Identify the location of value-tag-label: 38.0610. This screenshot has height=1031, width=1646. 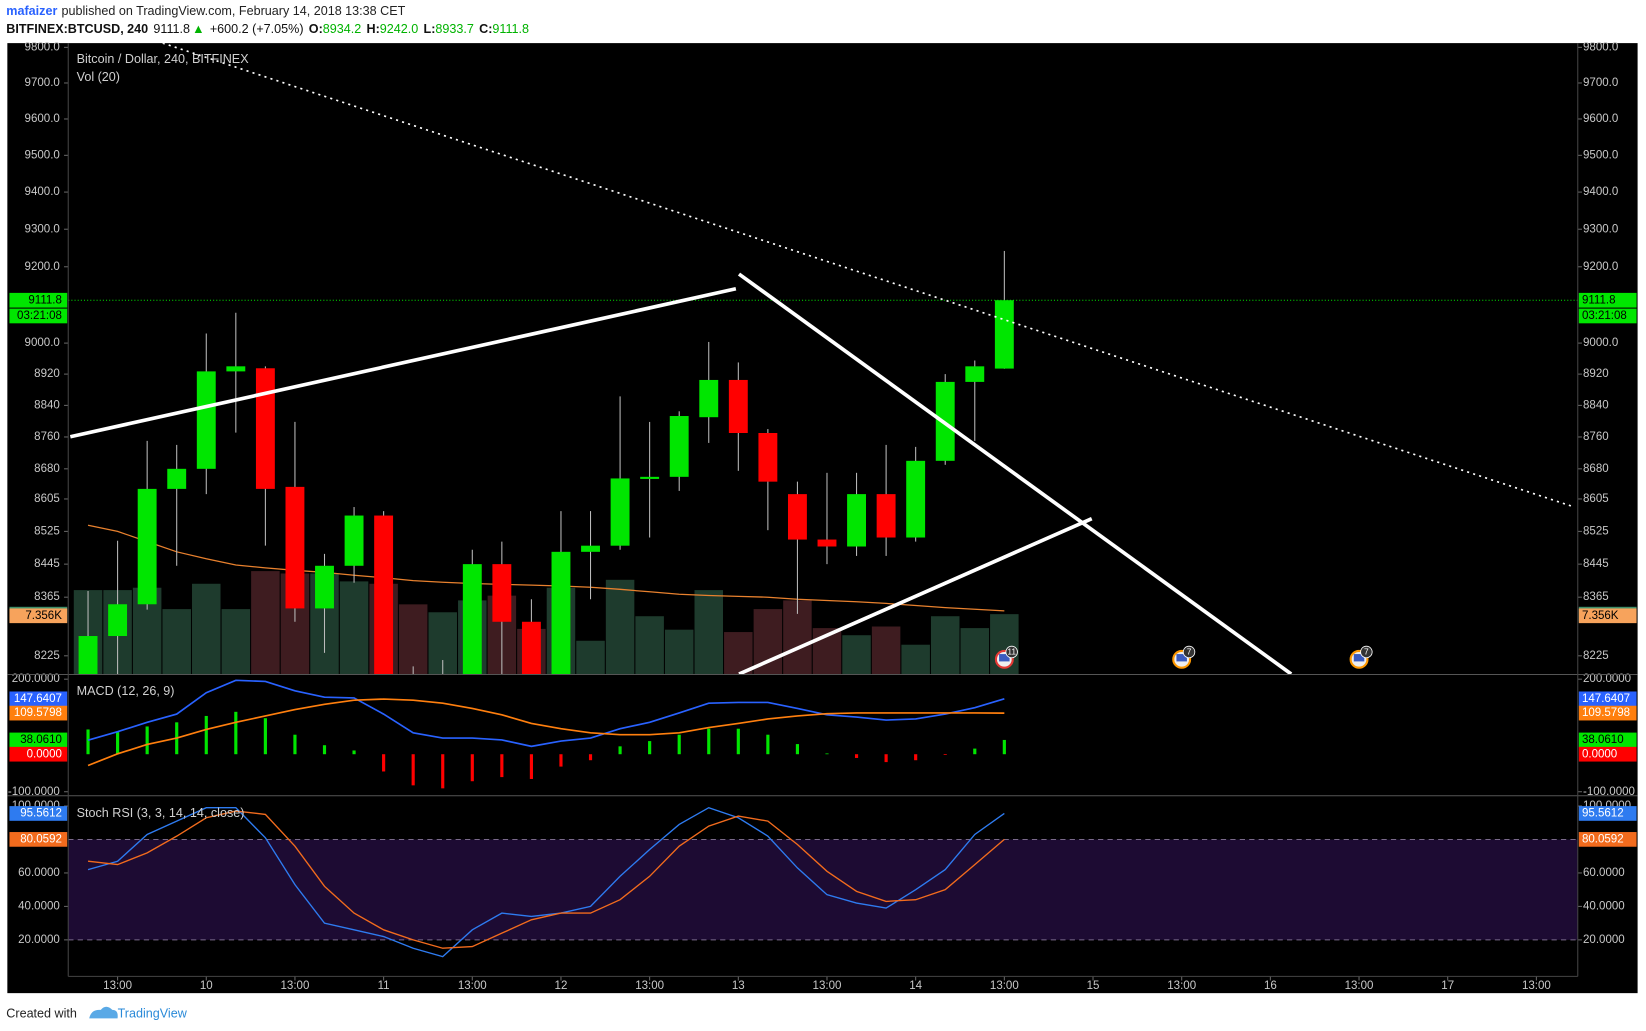
(1603, 740).